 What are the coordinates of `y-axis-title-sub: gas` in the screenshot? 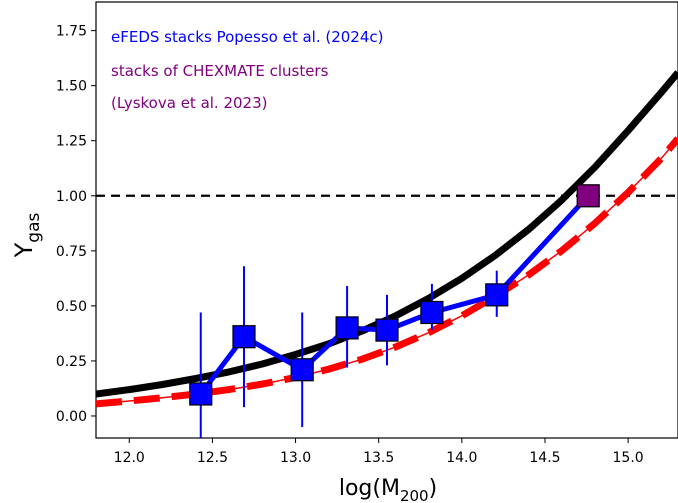 It's located at (34, 227).